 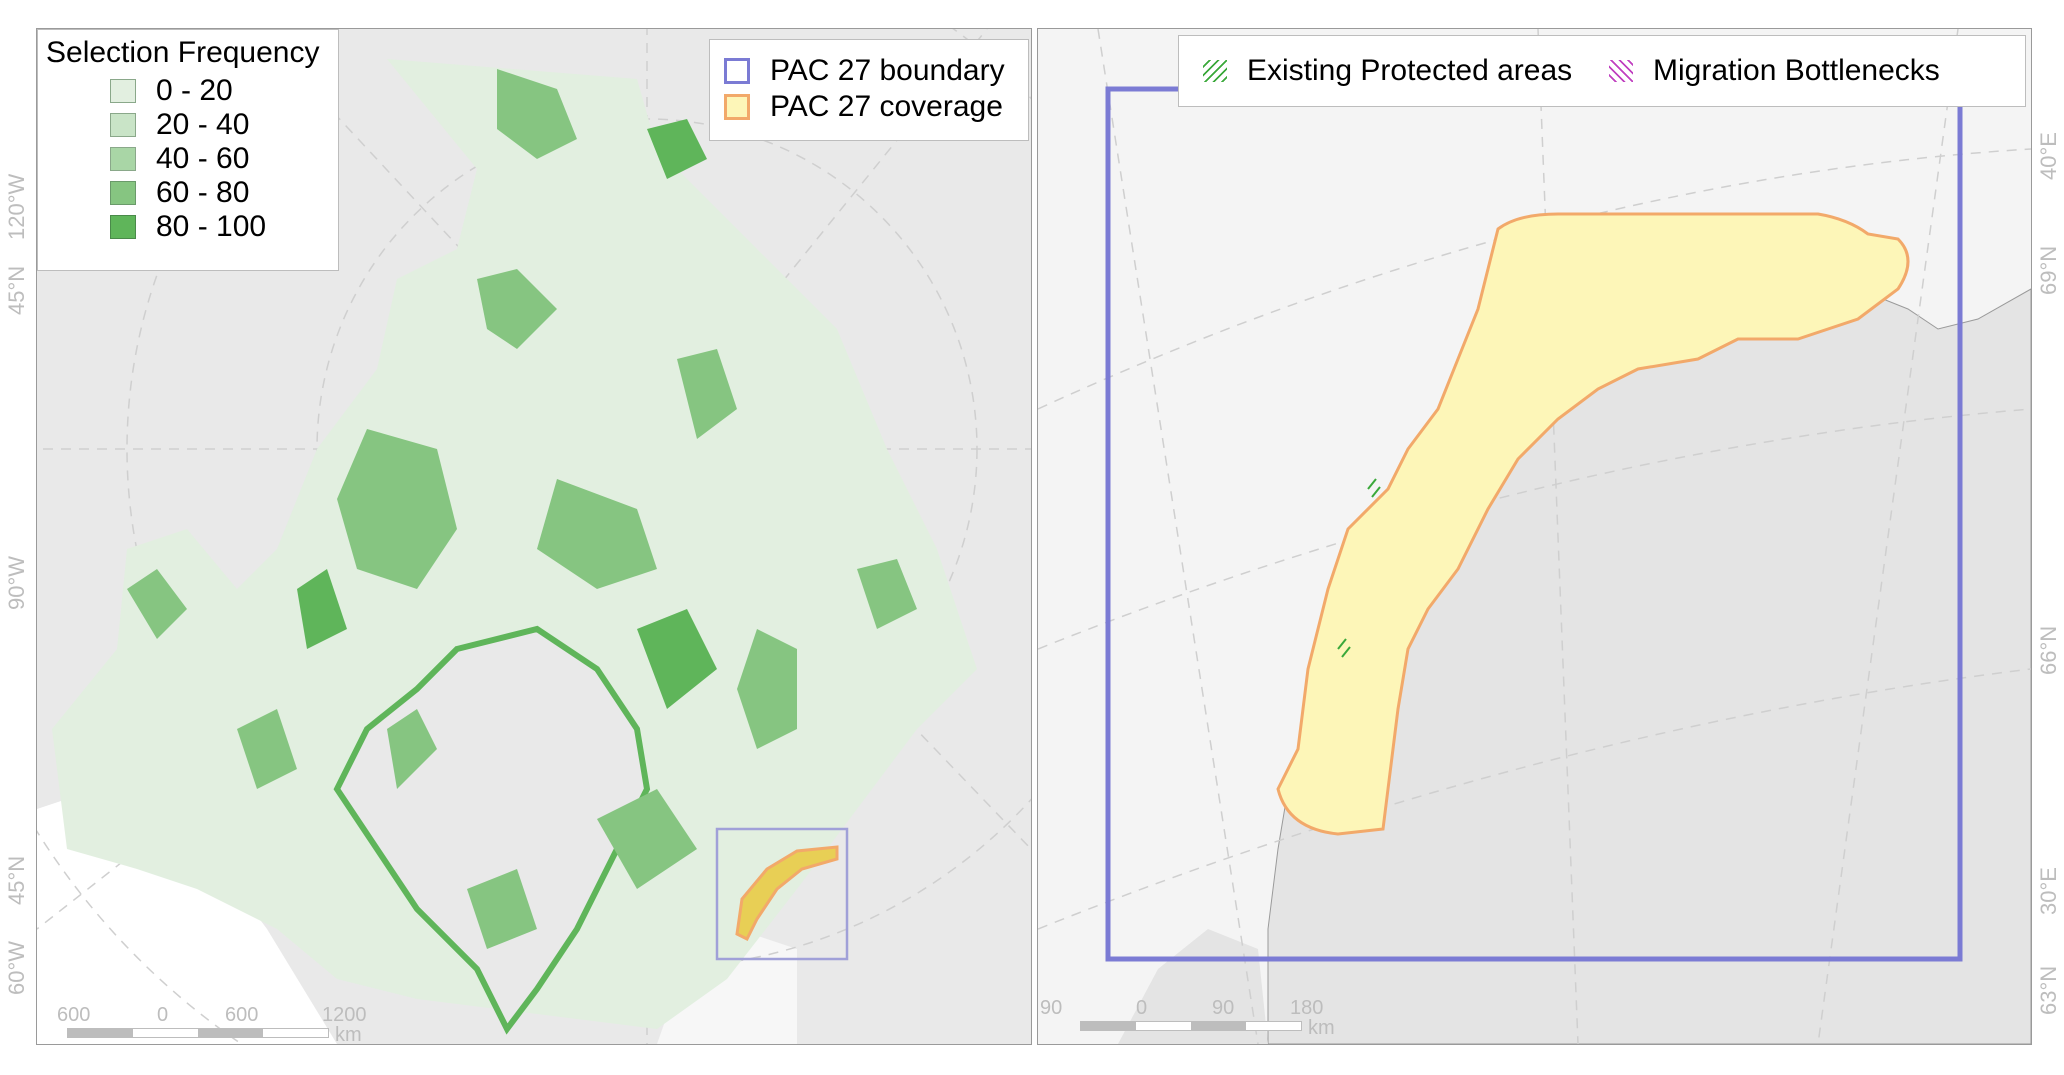 I want to click on legend-item: 0 - 20, so click(x=188, y=91).